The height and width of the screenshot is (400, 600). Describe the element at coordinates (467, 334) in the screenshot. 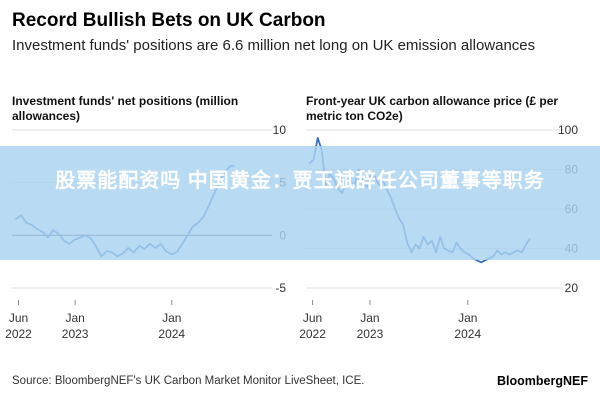

I see `right-x-tick-year: 2024` at that location.